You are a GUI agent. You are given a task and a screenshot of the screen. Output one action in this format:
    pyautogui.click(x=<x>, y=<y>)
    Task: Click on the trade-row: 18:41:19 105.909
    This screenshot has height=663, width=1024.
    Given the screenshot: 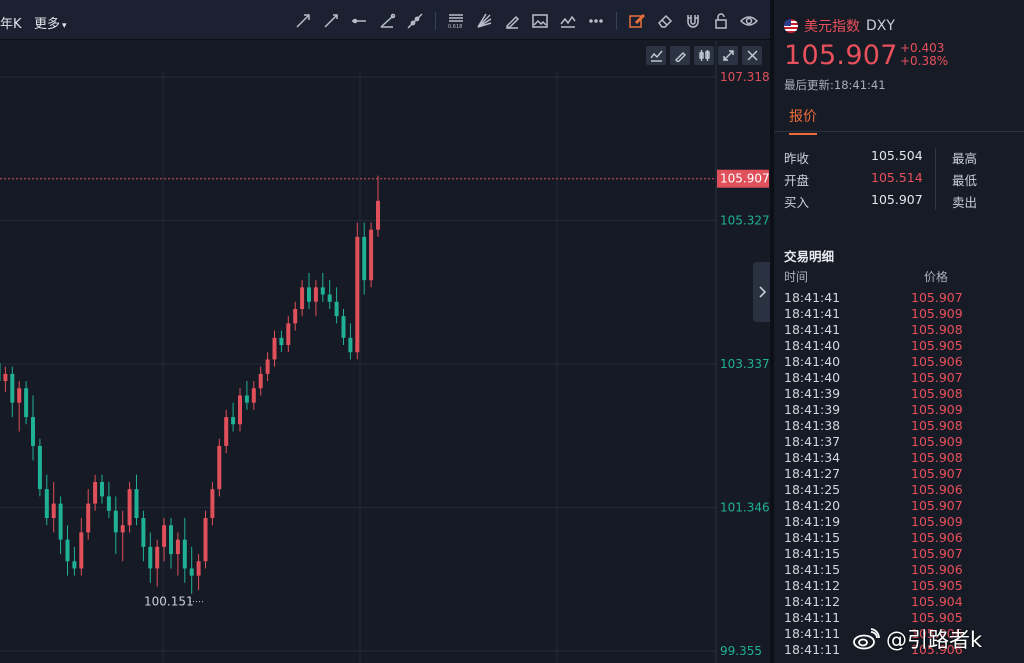 What is the action you would take?
    pyautogui.click(x=904, y=522)
    